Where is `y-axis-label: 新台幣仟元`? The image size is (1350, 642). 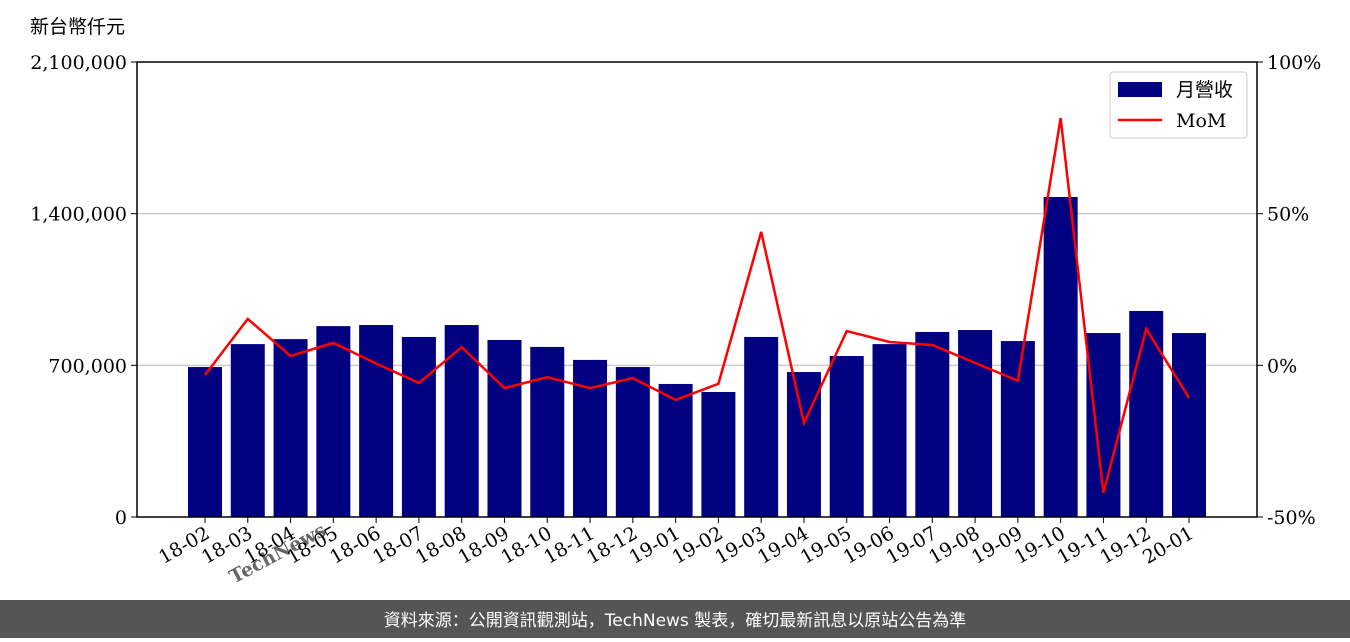 y-axis-label: 新台幣仟元 is located at coordinates (77, 27).